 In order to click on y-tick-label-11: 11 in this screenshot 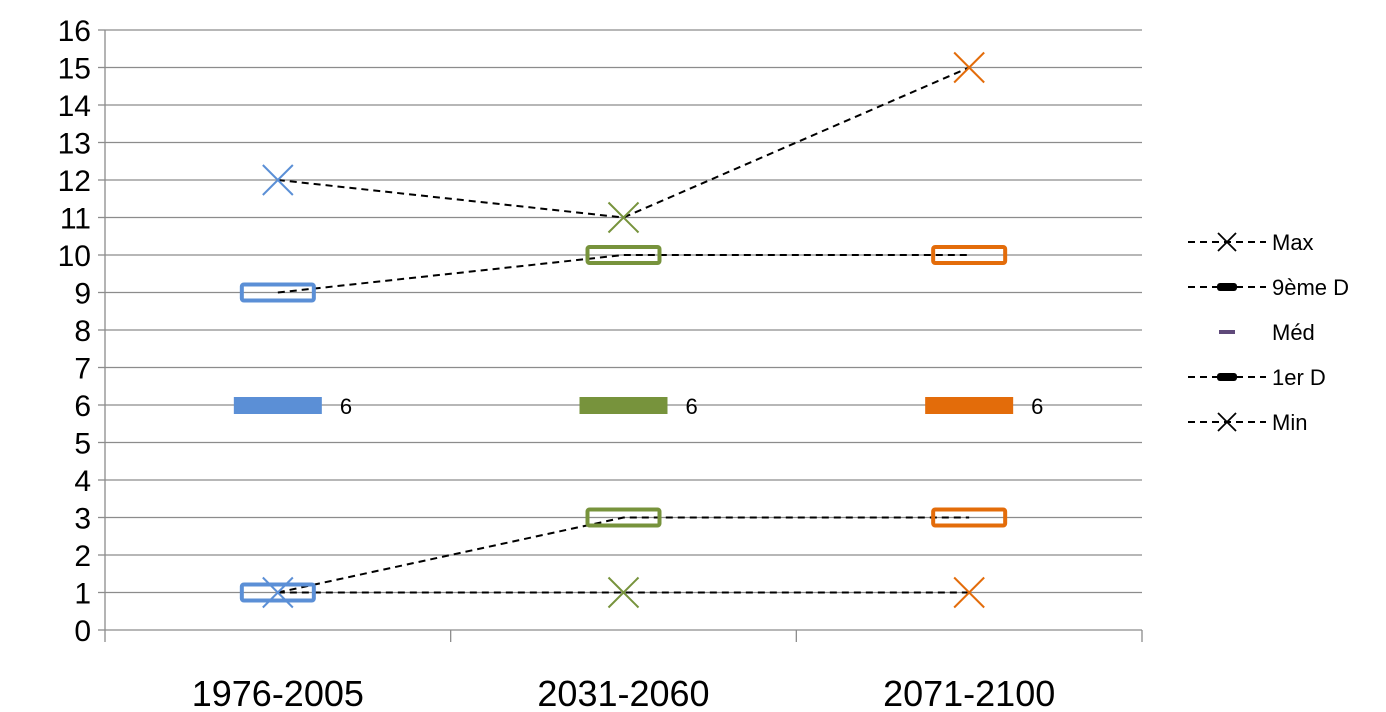, I will do `click(75, 219)`.